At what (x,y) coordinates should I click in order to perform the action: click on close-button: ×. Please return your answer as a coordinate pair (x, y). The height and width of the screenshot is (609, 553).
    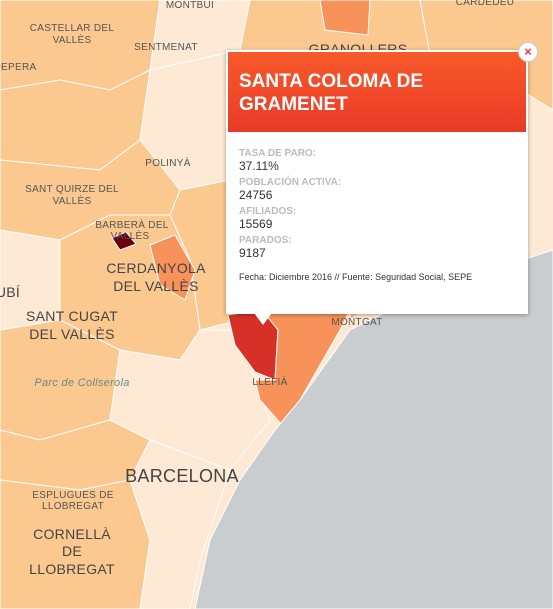
    Looking at the image, I should click on (528, 52).